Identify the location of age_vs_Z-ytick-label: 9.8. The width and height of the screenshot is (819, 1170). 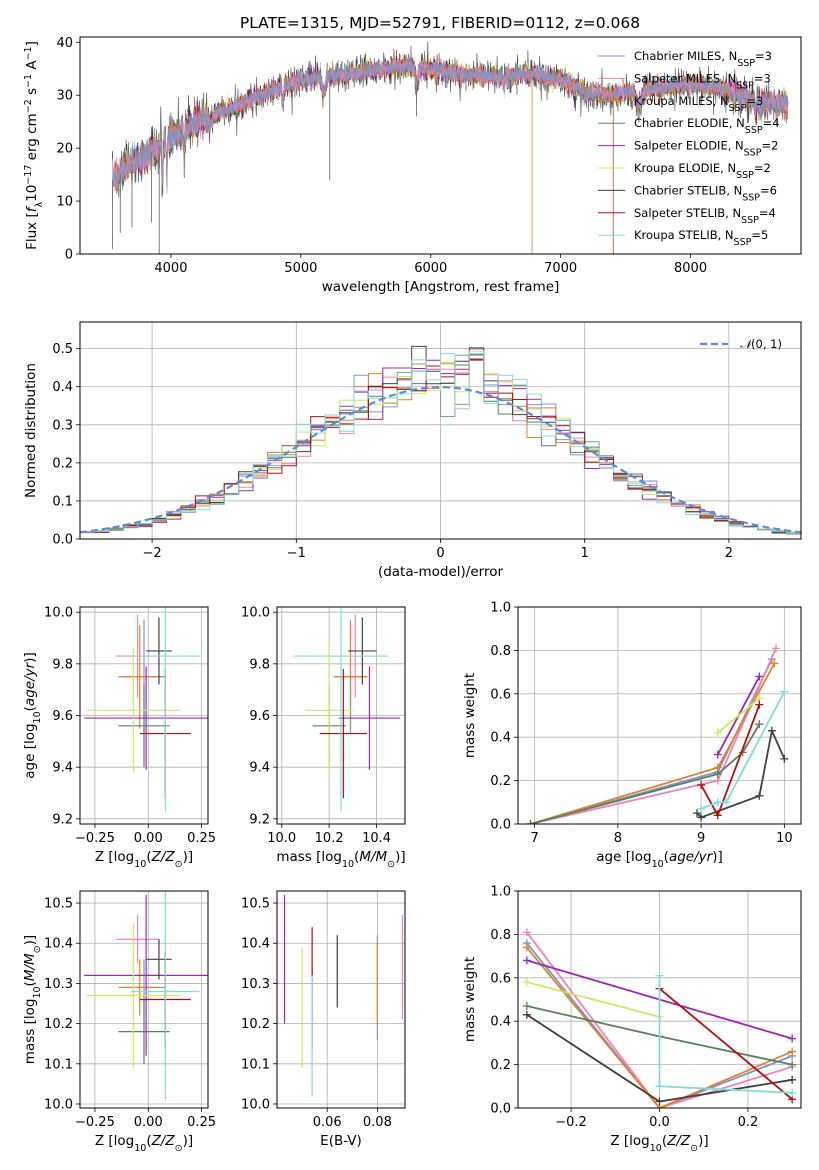
(62, 664).